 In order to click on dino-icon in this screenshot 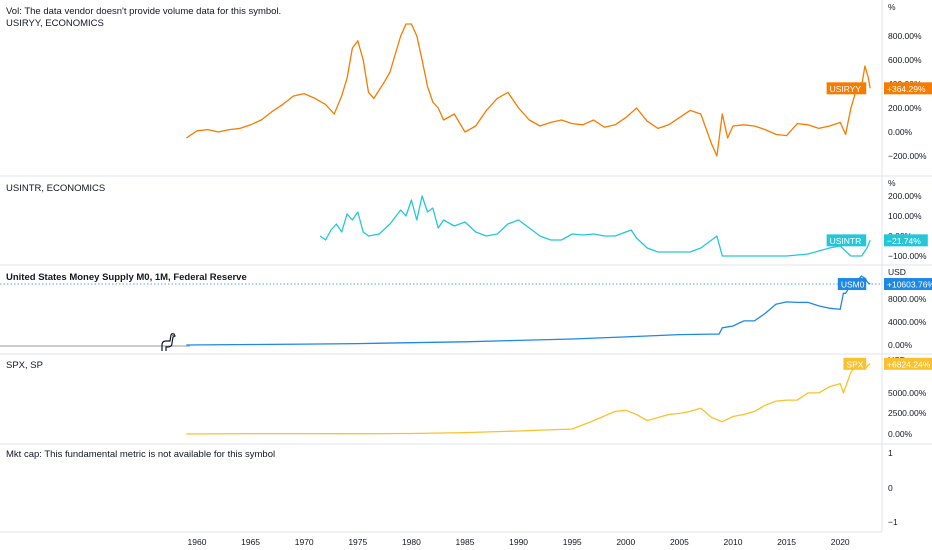, I will do `click(168, 342)`.